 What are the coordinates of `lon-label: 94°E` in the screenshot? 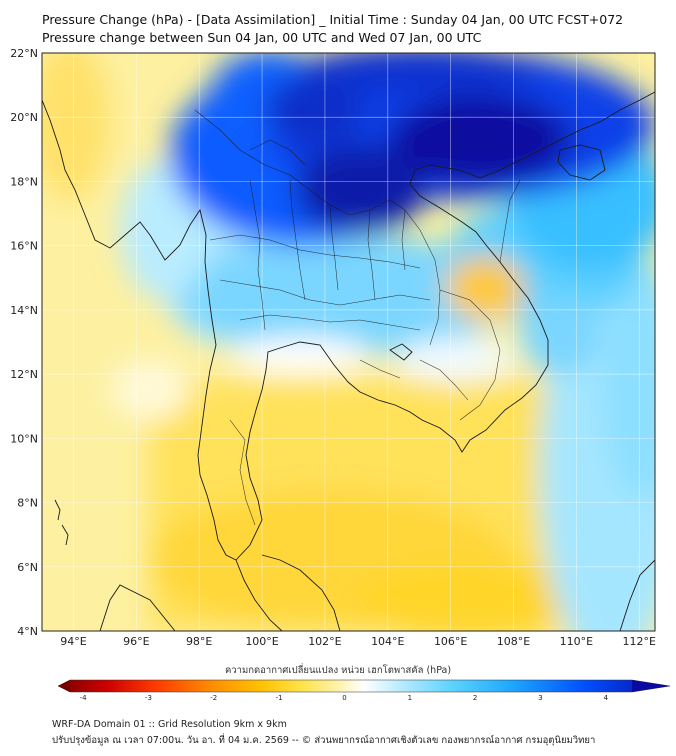 It's located at (73, 641).